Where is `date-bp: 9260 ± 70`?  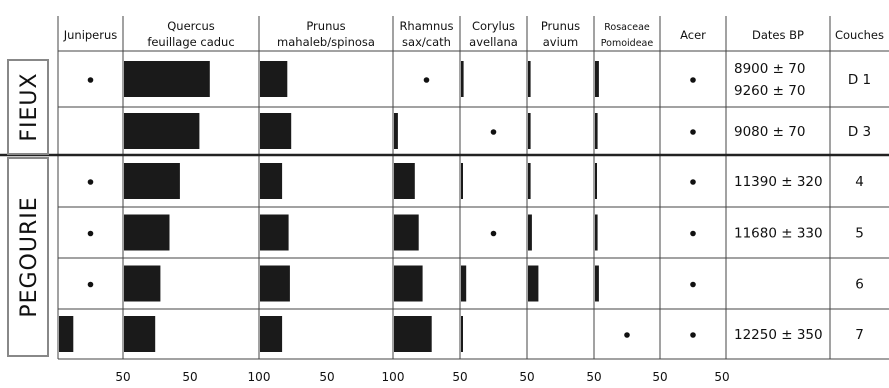
date-bp: 9260 ± 70 is located at coordinates (769, 91).